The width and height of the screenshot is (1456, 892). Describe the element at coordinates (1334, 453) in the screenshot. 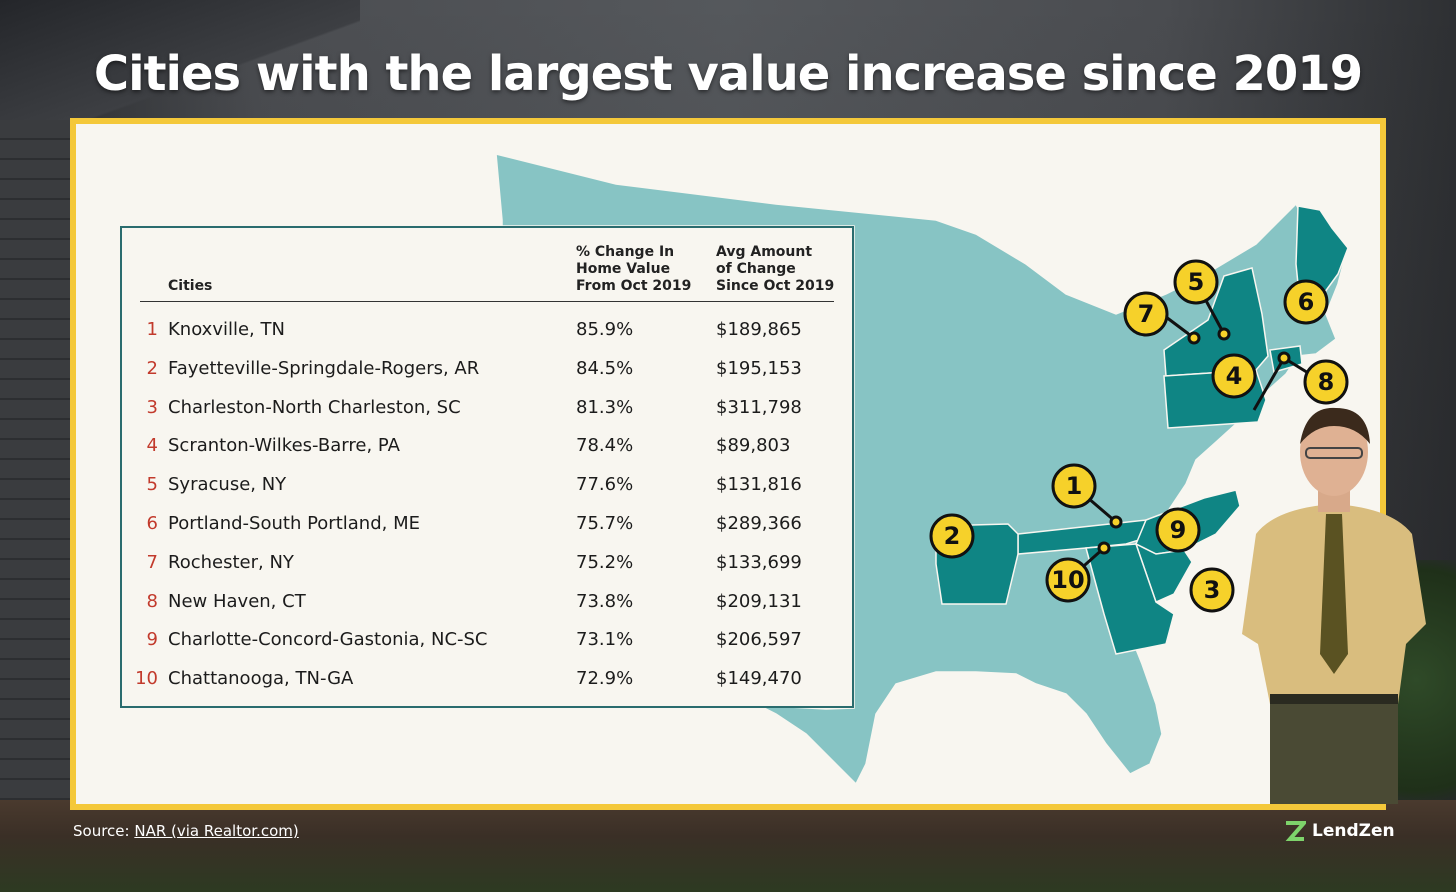

I see `person-glasses` at that location.